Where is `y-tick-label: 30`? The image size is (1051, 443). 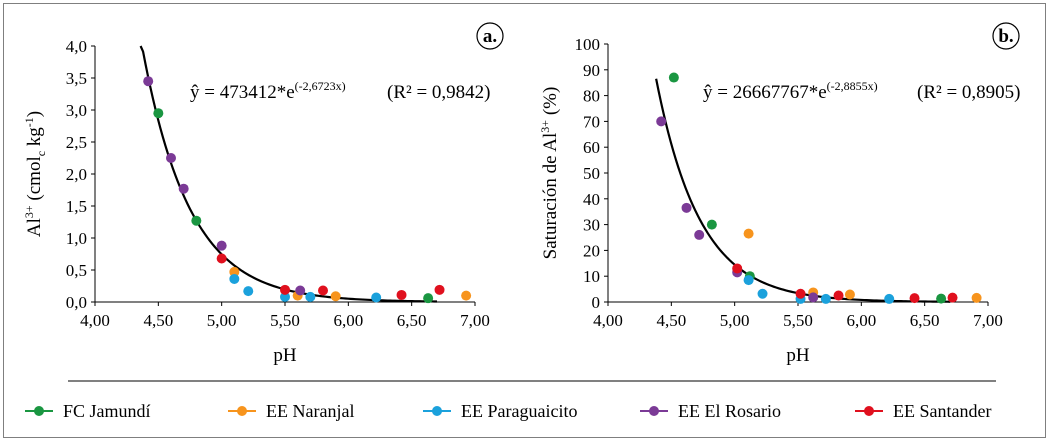
y-tick-label: 30 is located at coordinates (591, 225).